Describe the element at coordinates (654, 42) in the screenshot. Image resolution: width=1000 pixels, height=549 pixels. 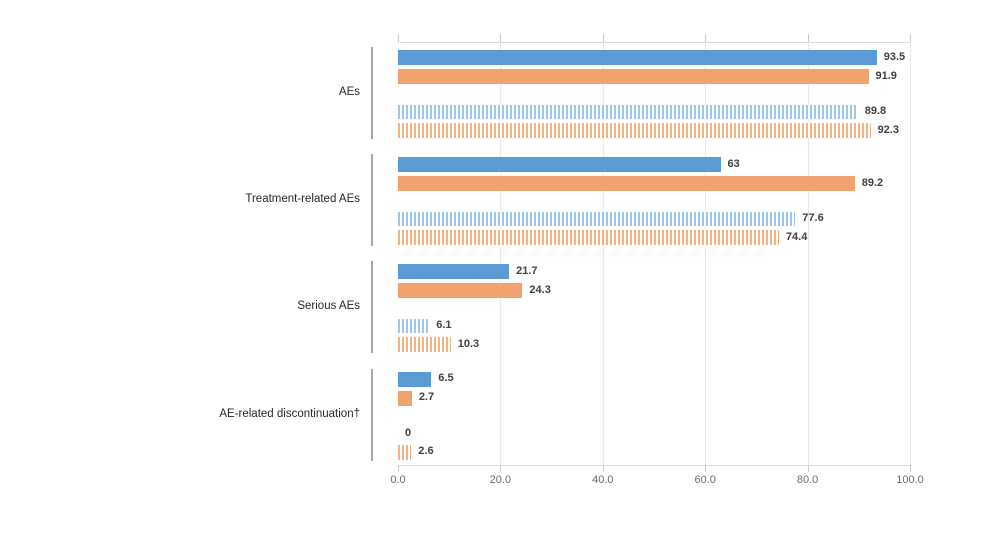
I see `plot-top-border` at that location.